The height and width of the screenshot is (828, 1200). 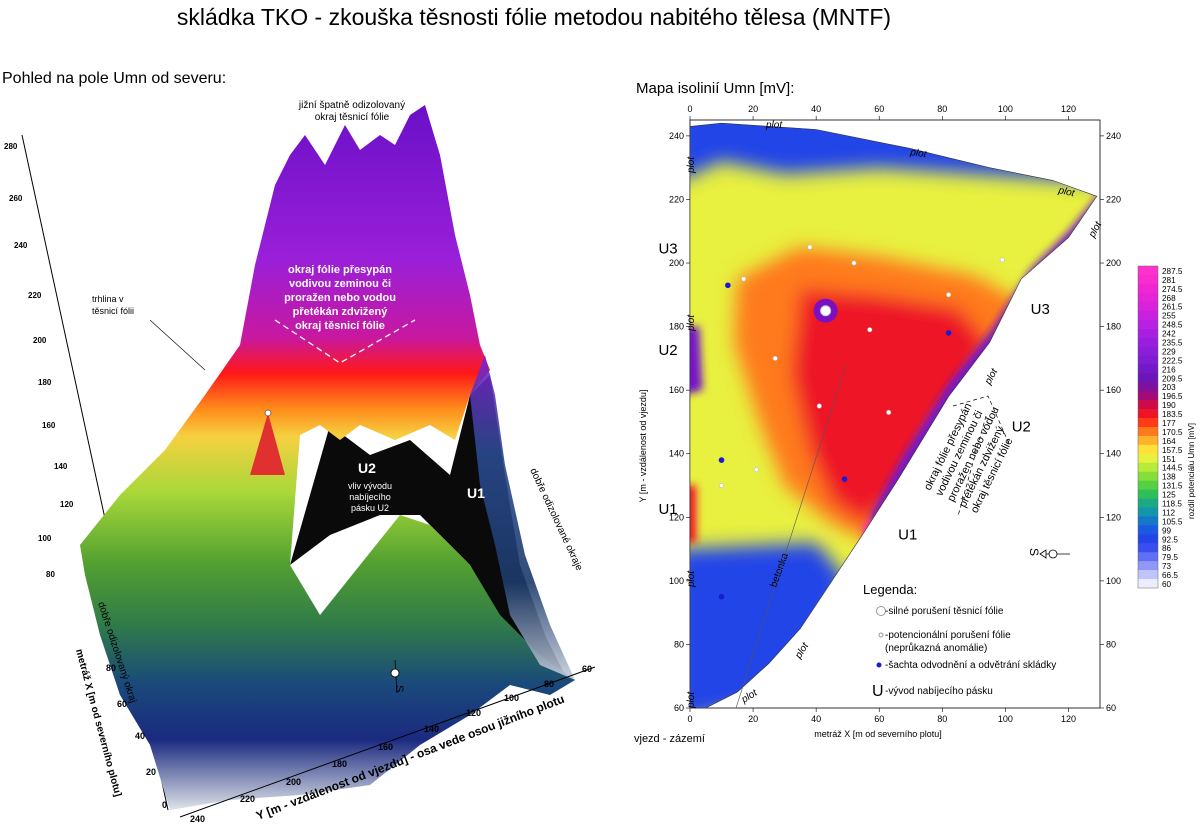 What do you see at coordinates (942, 109) in the screenshot?
I see `x-tick-label-top: 80` at bounding box center [942, 109].